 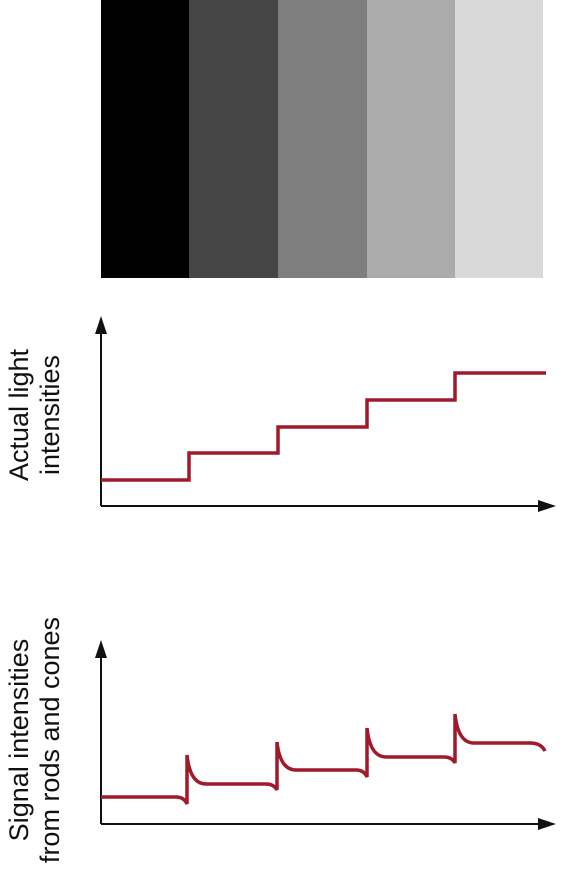 What do you see at coordinates (101, 325) in the screenshot?
I see `top-y-arrow` at bounding box center [101, 325].